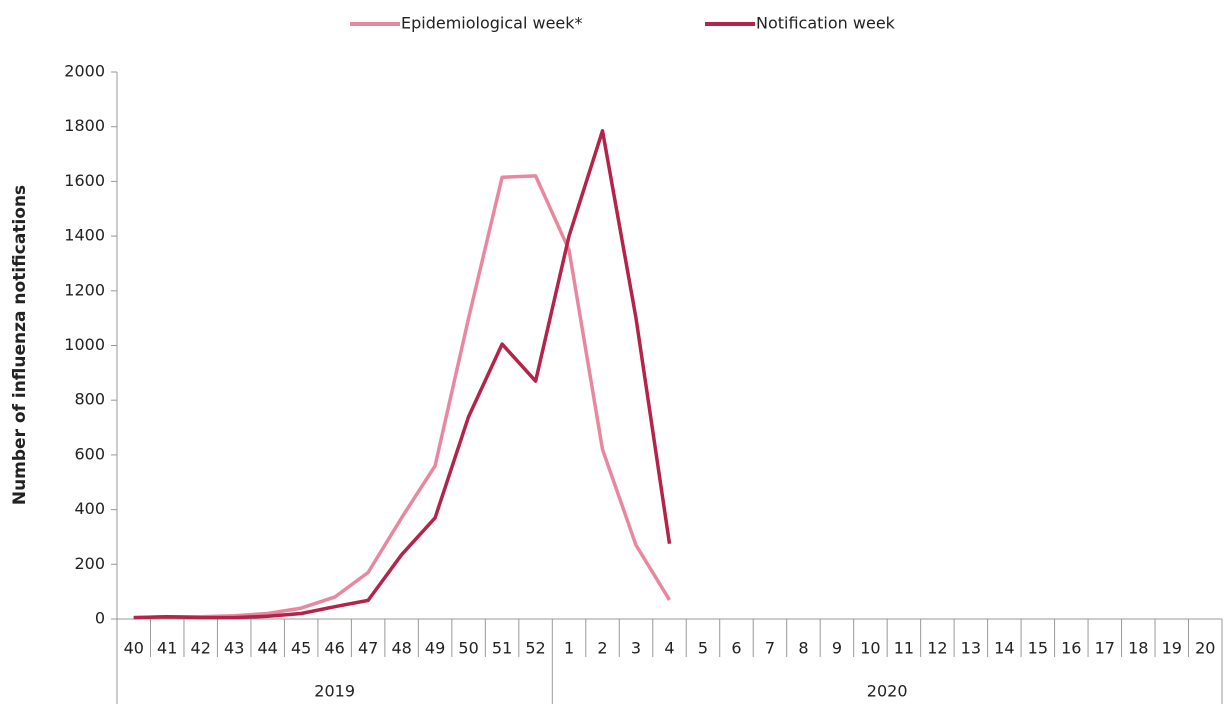  What do you see at coordinates (334, 691) in the screenshot?
I see `group-label: 2019` at bounding box center [334, 691].